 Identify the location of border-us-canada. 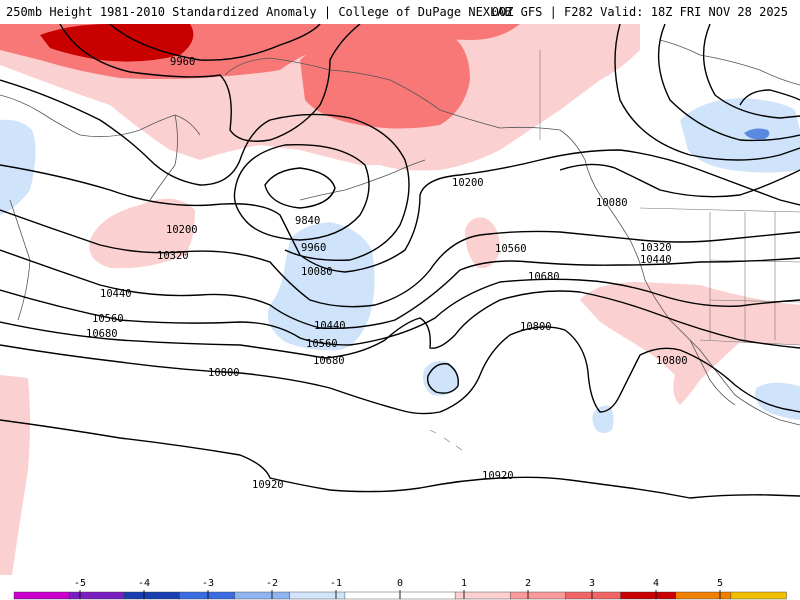
(719, 210).